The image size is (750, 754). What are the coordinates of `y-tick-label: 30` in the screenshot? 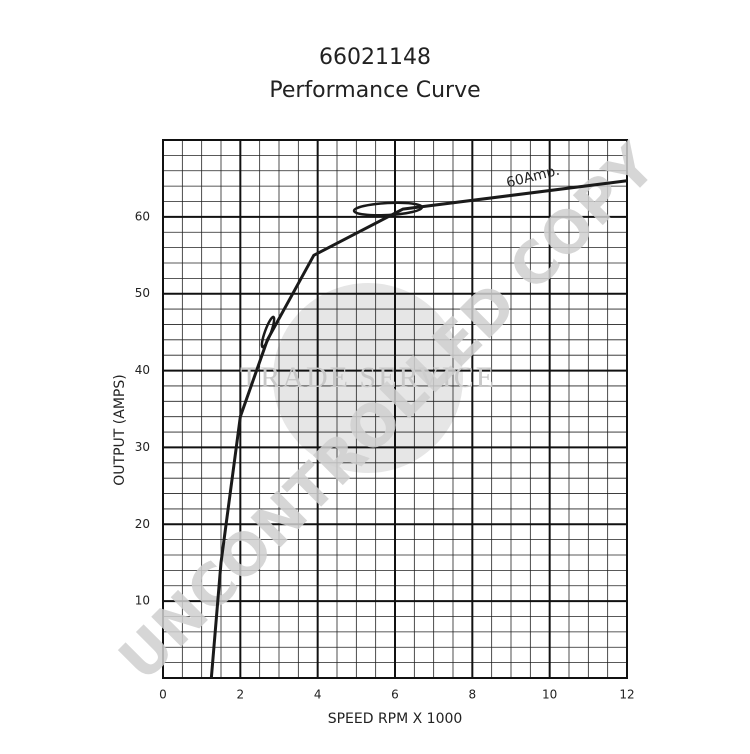 It's located at (142, 447).